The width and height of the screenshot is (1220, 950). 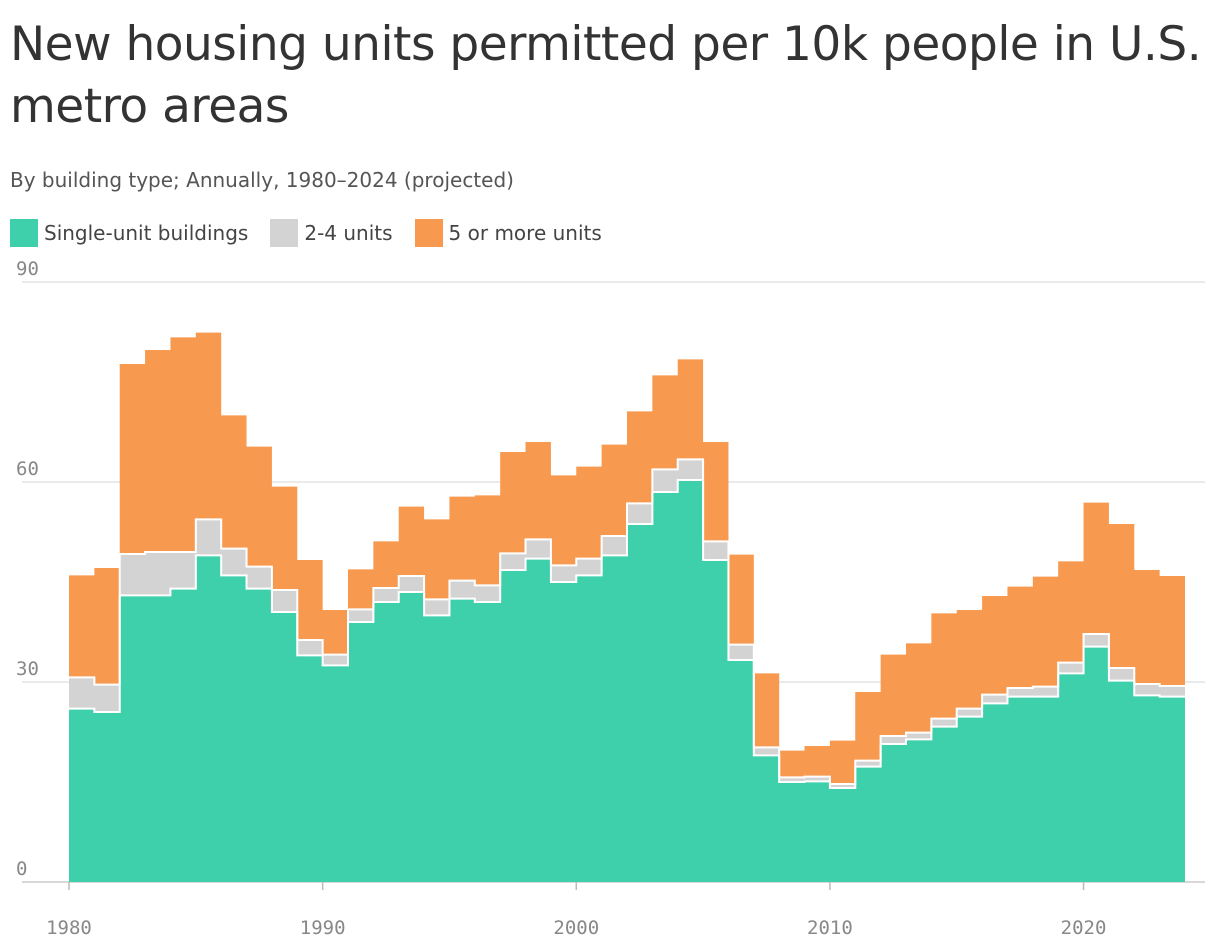 I want to click on x-tick-label-2010: 2010, so click(x=830, y=928).